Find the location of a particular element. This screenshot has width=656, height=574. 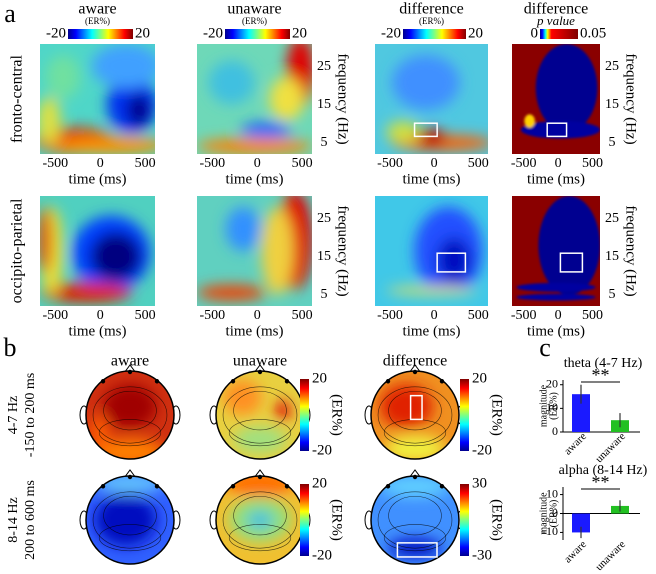

x-tick-label: unaware is located at coordinates (610, 555).